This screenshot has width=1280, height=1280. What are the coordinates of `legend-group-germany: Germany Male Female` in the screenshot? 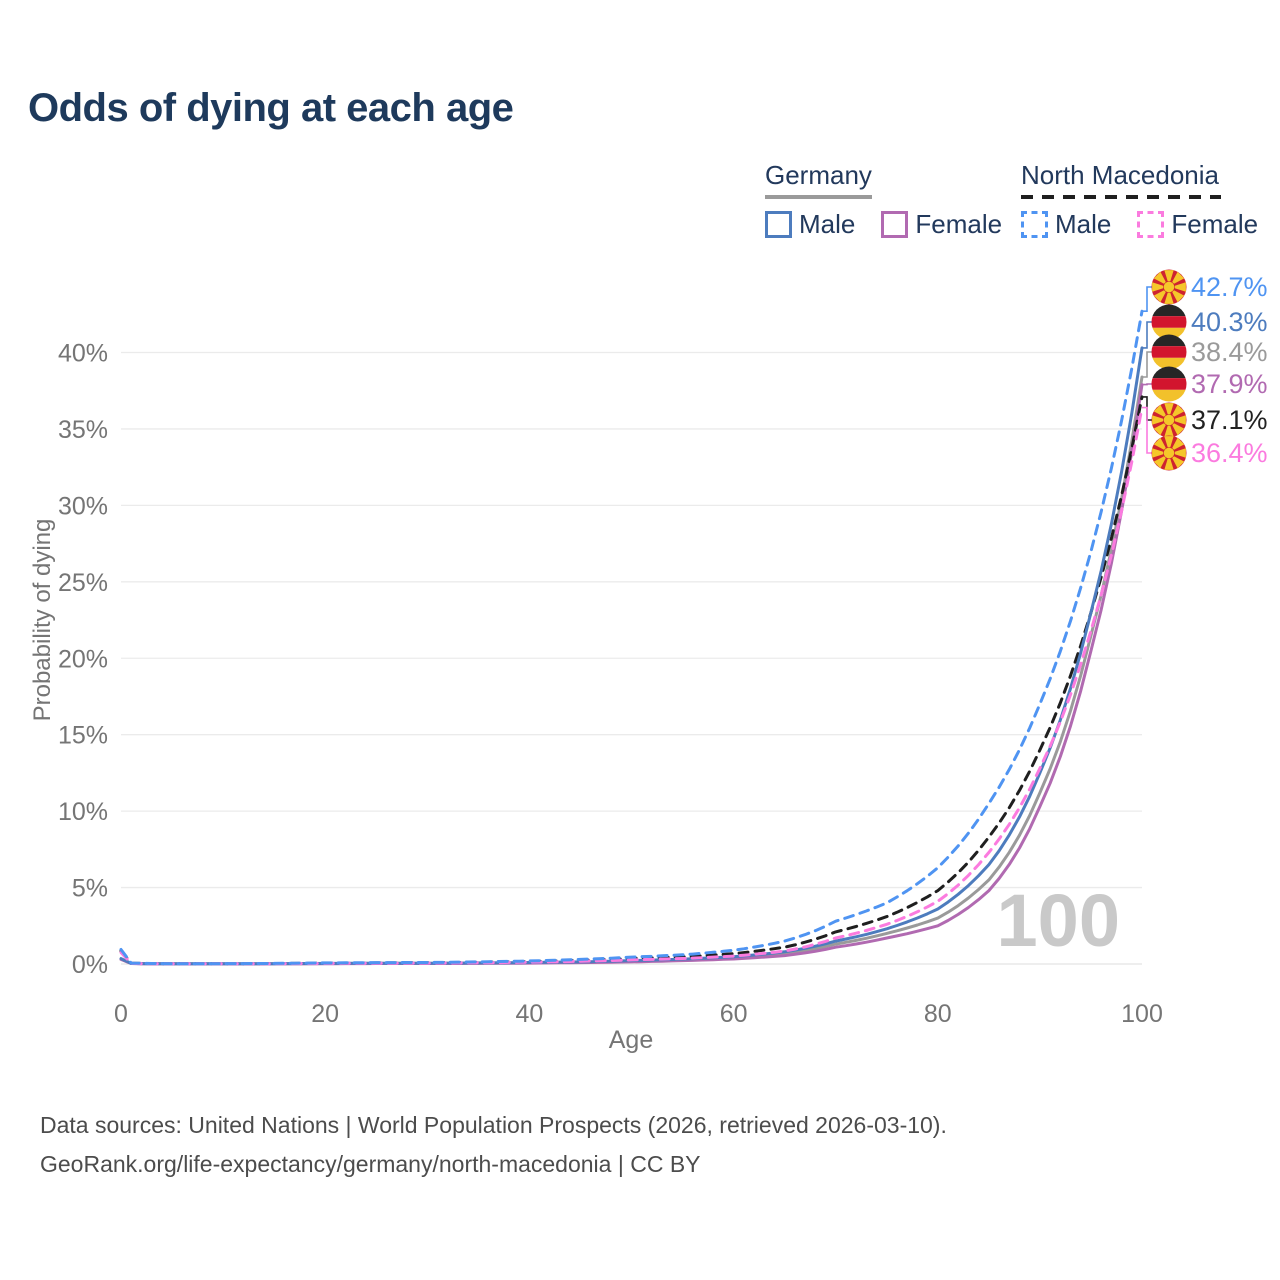 It's located at (896, 200).